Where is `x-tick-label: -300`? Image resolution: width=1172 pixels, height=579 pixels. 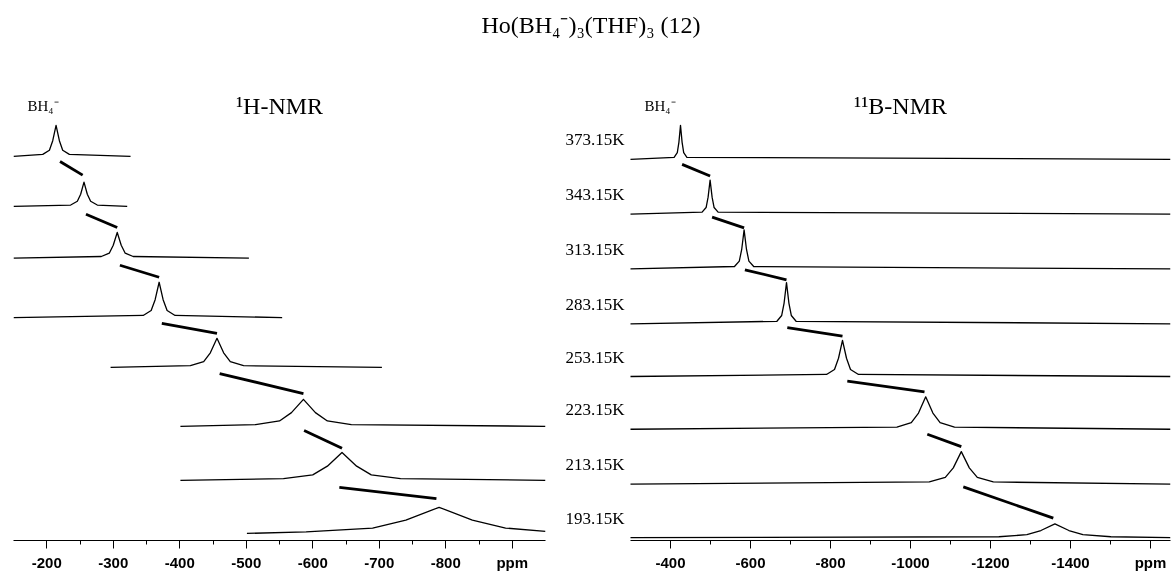 x-tick-label: -300 is located at coordinates (113, 562).